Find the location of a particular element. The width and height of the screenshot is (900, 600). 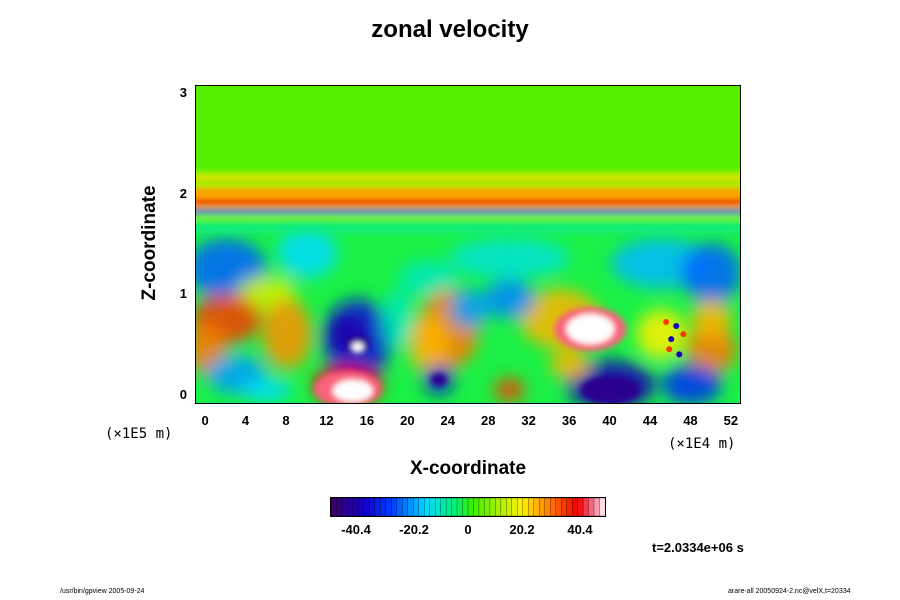

colorbar-tick: 40.4 is located at coordinates (580, 529).